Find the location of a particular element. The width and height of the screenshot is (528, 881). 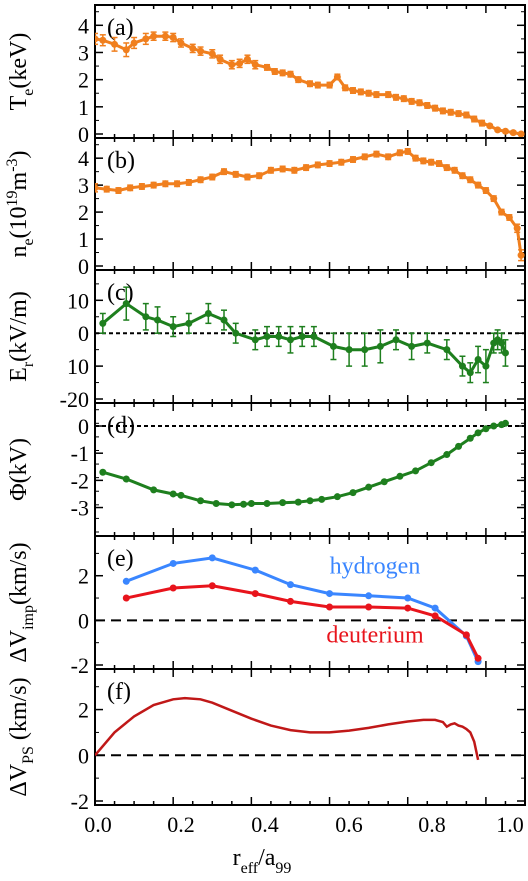

series-label-hydrogen: hydrogen is located at coordinates (375, 566).